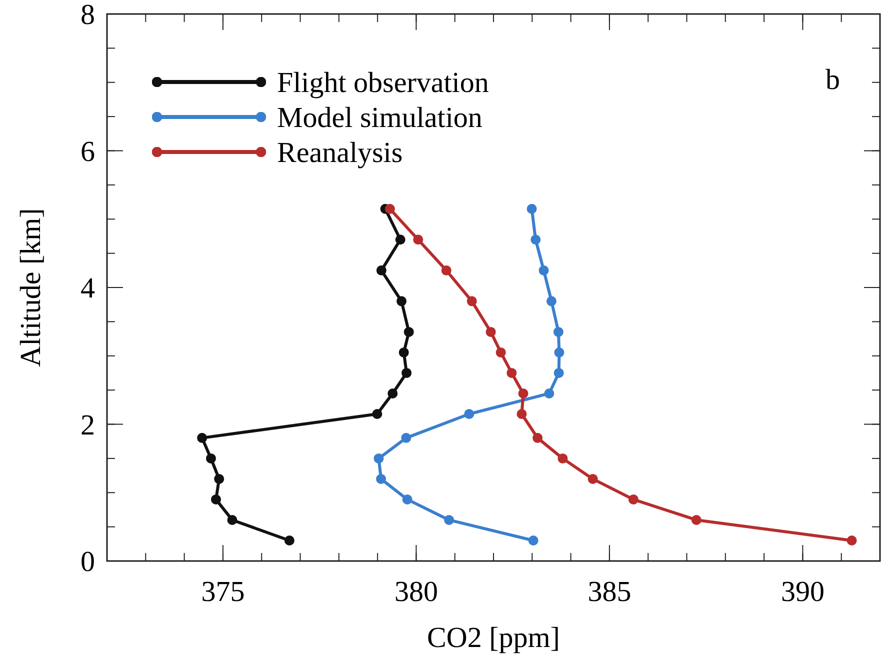 The height and width of the screenshot is (659, 882). What do you see at coordinates (833, 80) in the screenshot?
I see `annotation: b` at bounding box center [833, 80].